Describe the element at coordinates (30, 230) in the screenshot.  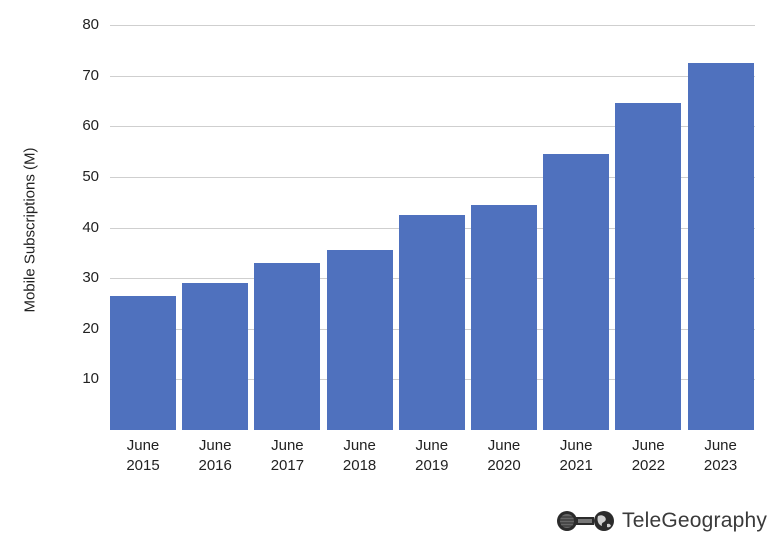
I see `y-axis-label: Mobile Subscriptions (M)` at that location.